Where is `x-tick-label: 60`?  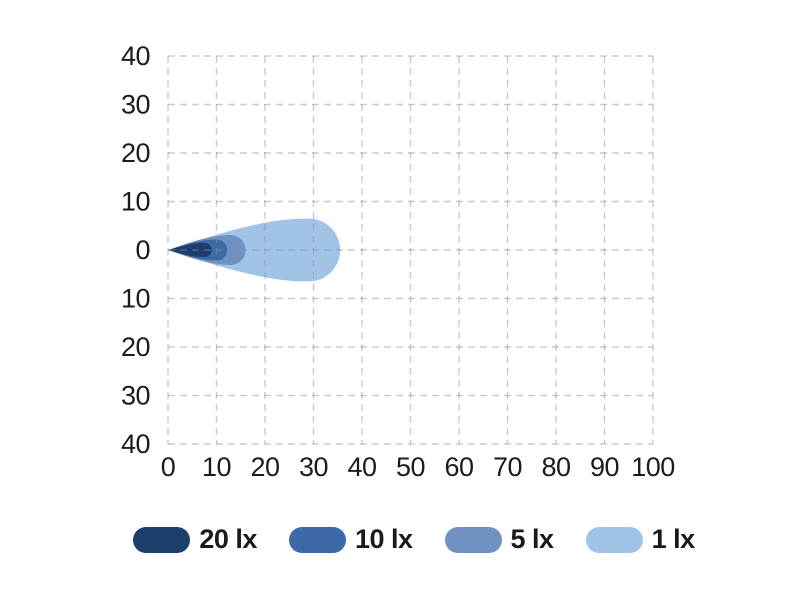 x-tick-label: 60 is located at coordinates (458, 467).